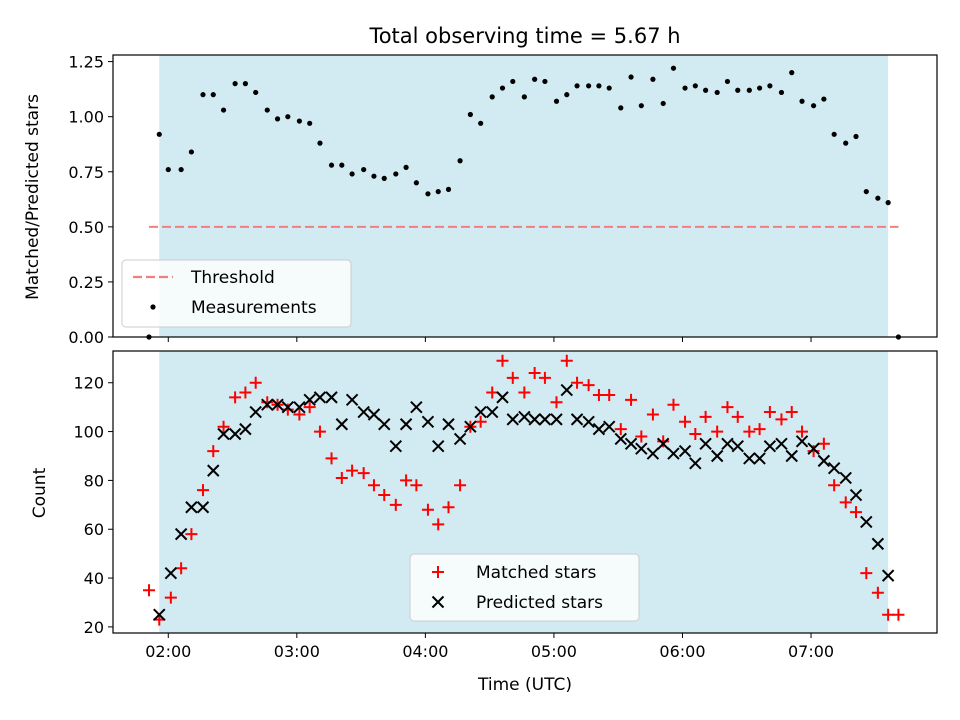  I want to click on count-y-axis: 20 40 60 80 100 120, so click(93, 505).